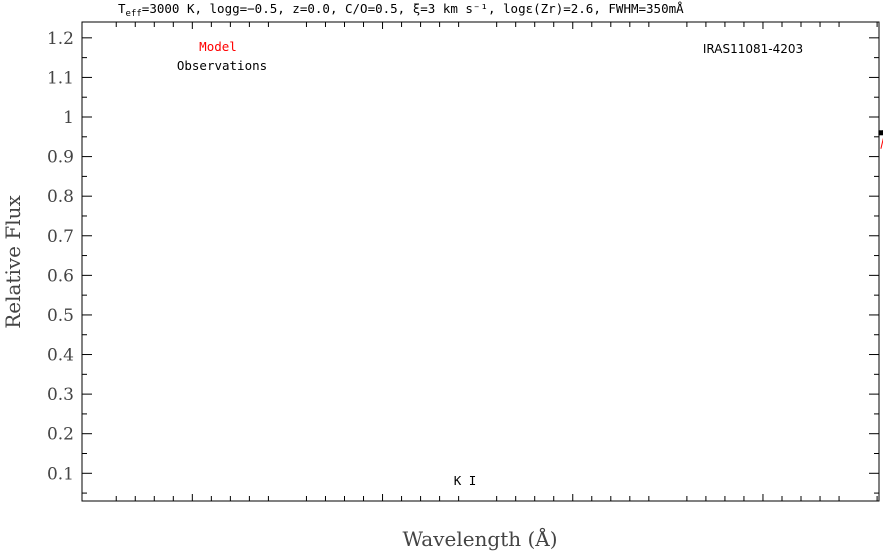 The width and height of the screenshot is (883, 552). I want to click on y-axis-label: Relative Flux, so click(13, 261).